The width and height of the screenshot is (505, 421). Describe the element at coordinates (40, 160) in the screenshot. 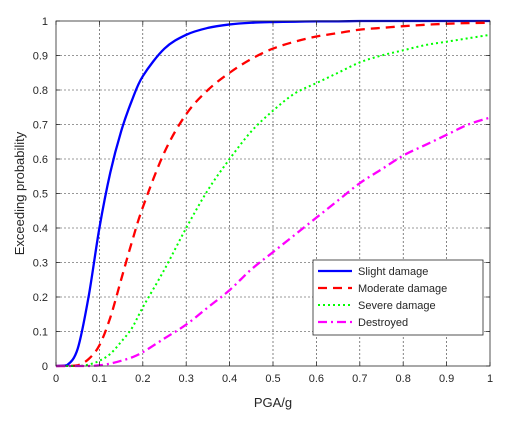

I see `y-tick-label: 0.6` at that location.